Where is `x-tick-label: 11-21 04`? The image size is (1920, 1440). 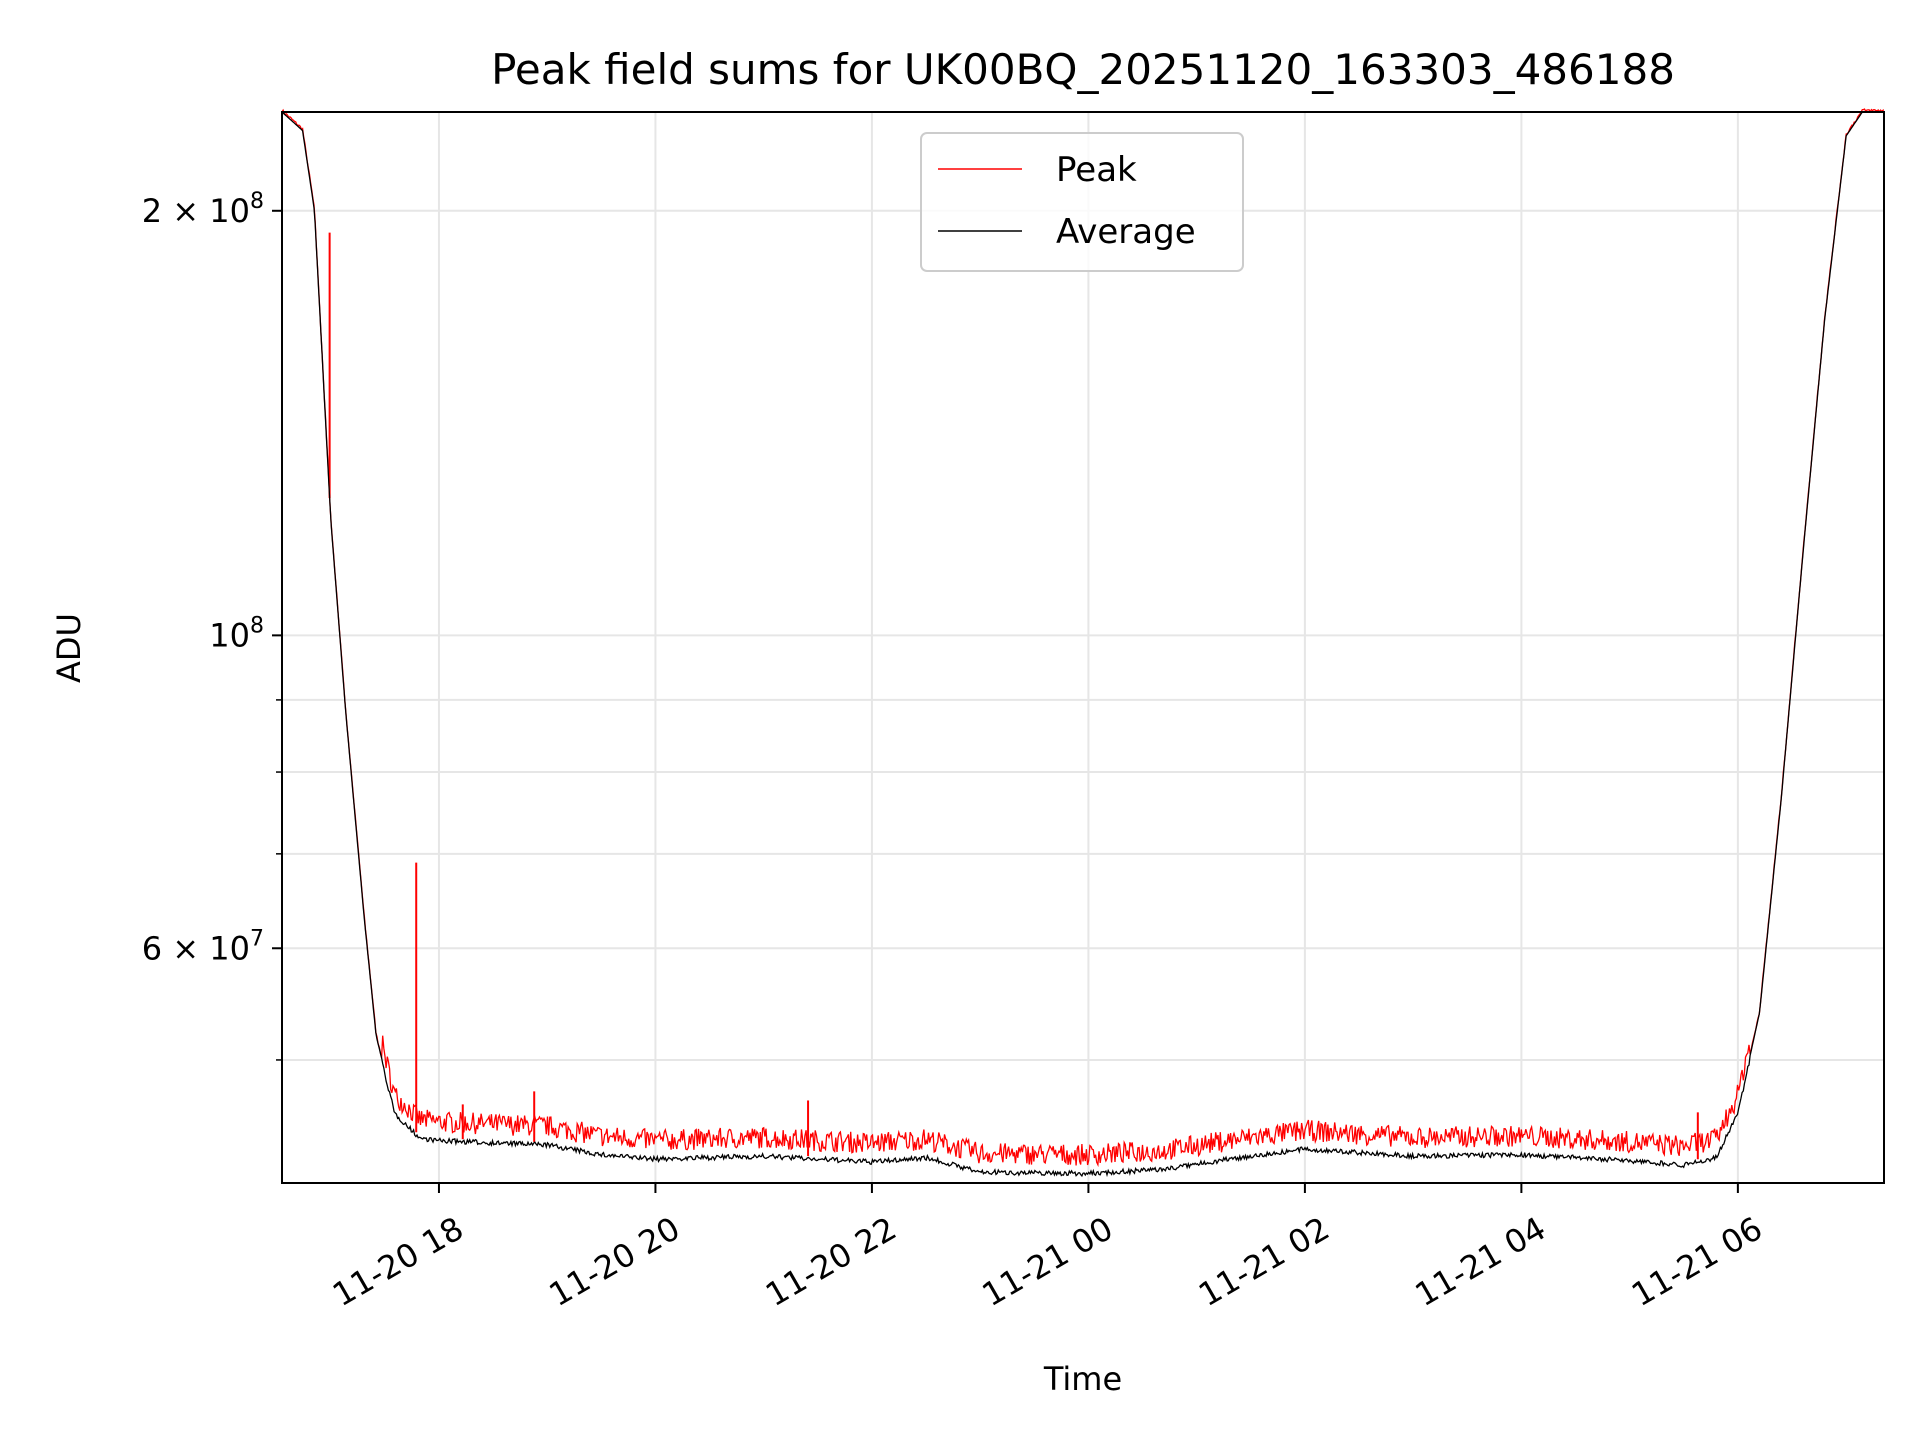 x-tick-label: 11-21 04 is located at coordinates (1481, 1261).